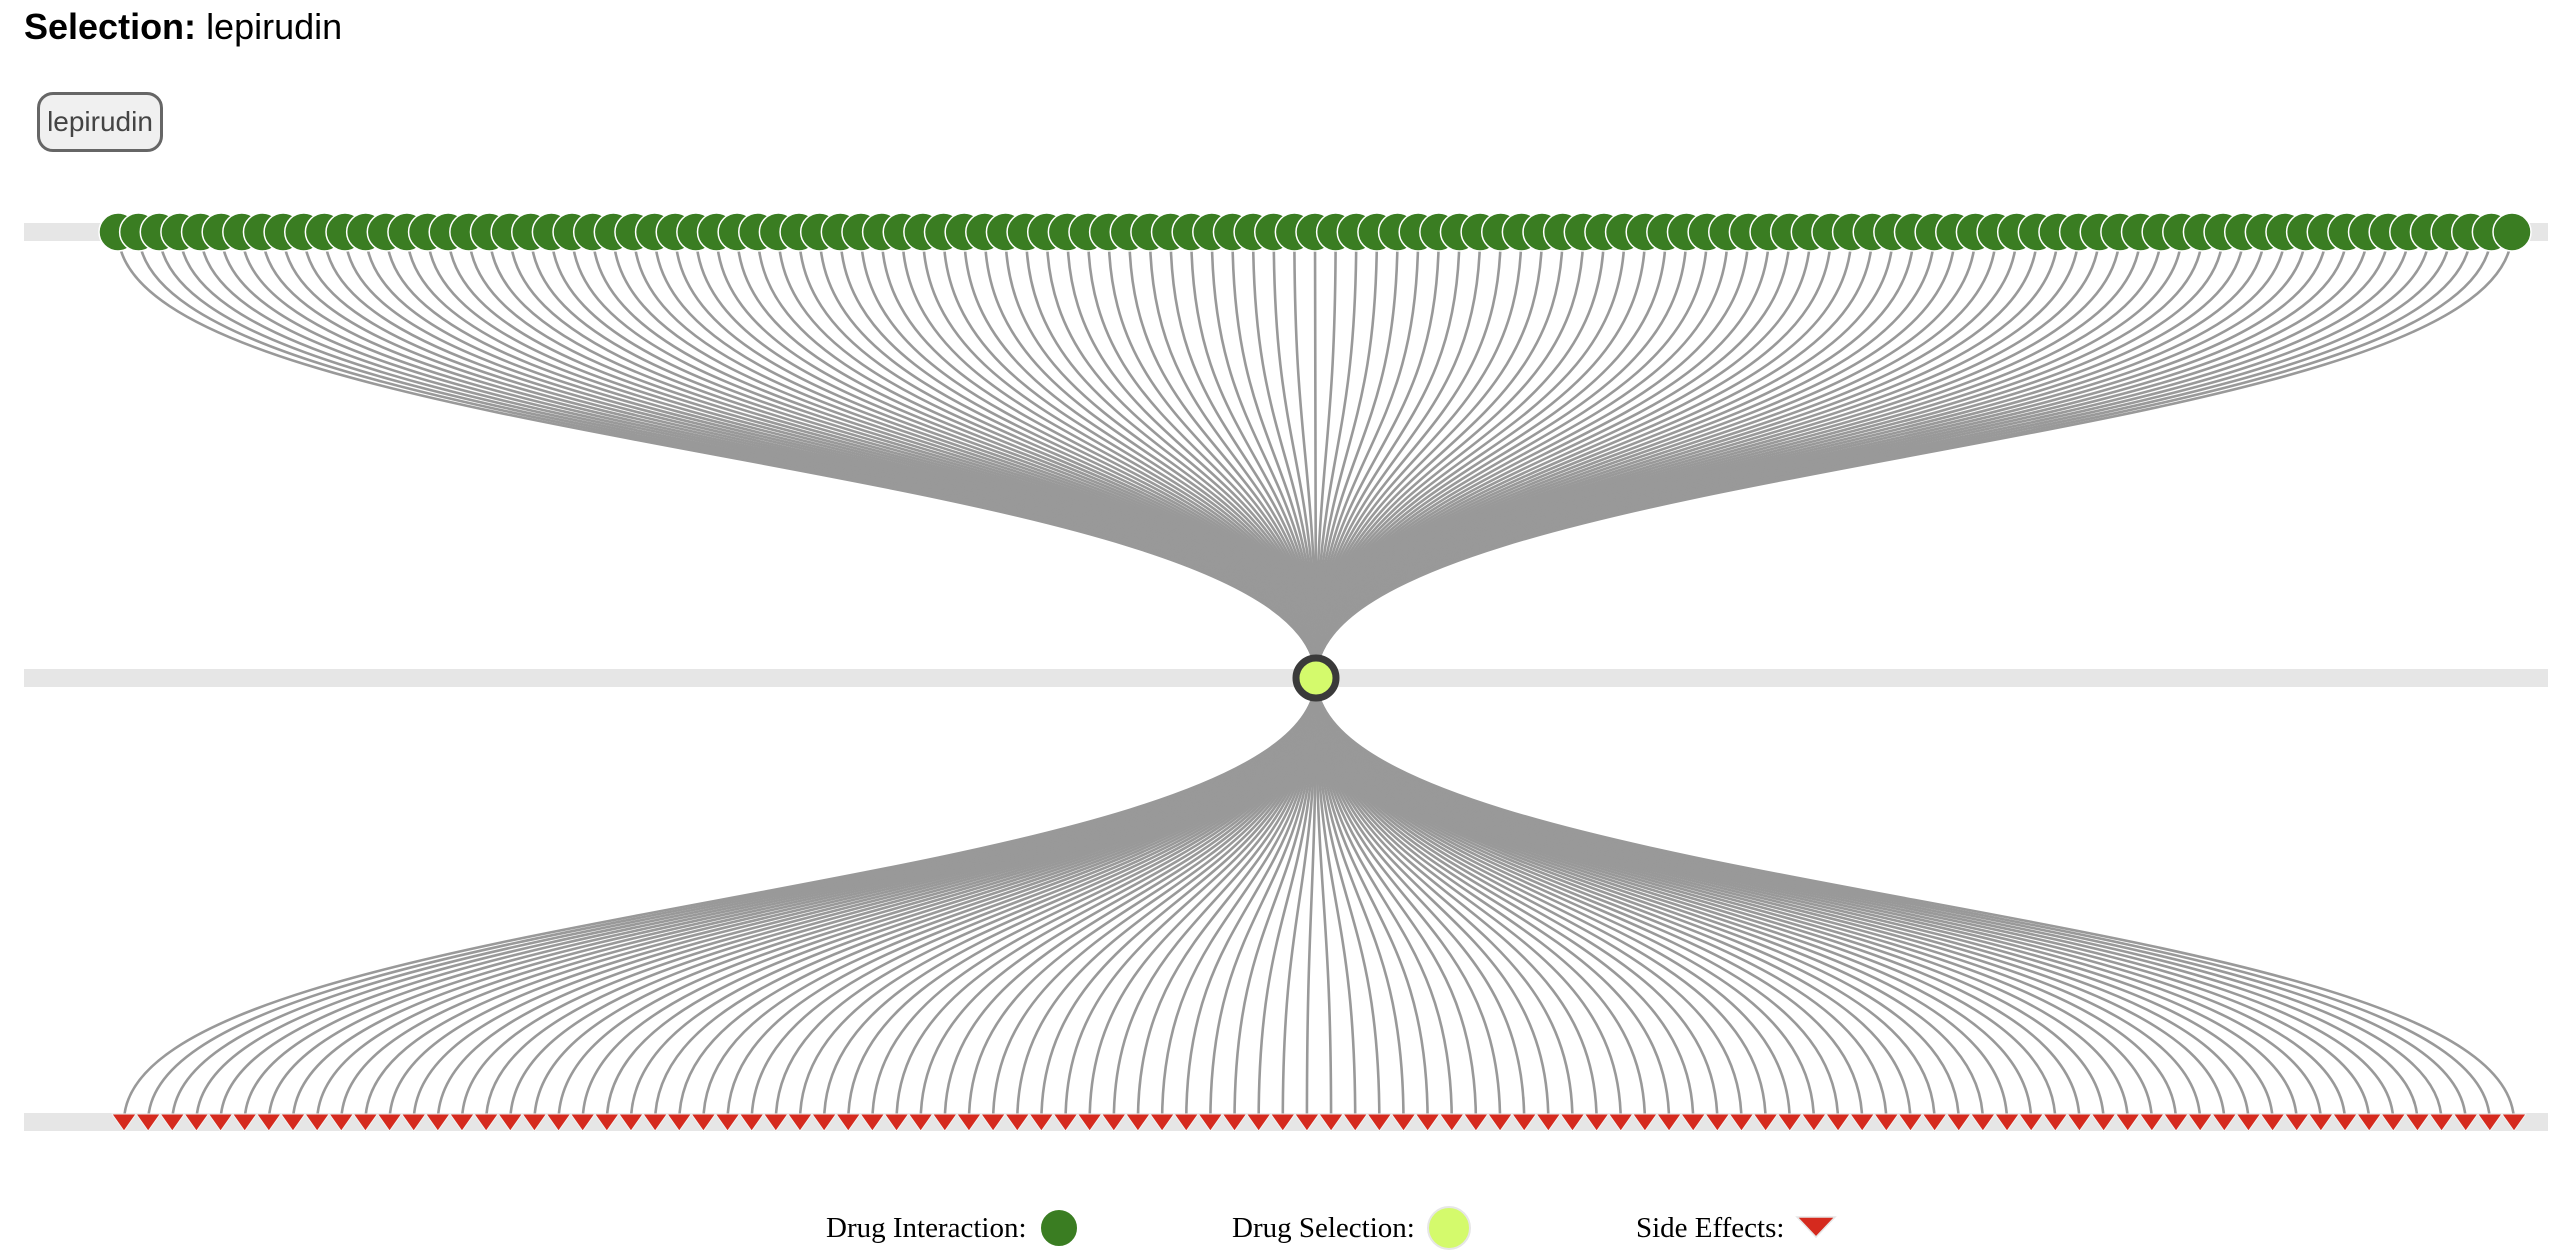 The image size is (2562, 1260). I want to click on selected-drug-chip: lepirudin, so click(100, 122).